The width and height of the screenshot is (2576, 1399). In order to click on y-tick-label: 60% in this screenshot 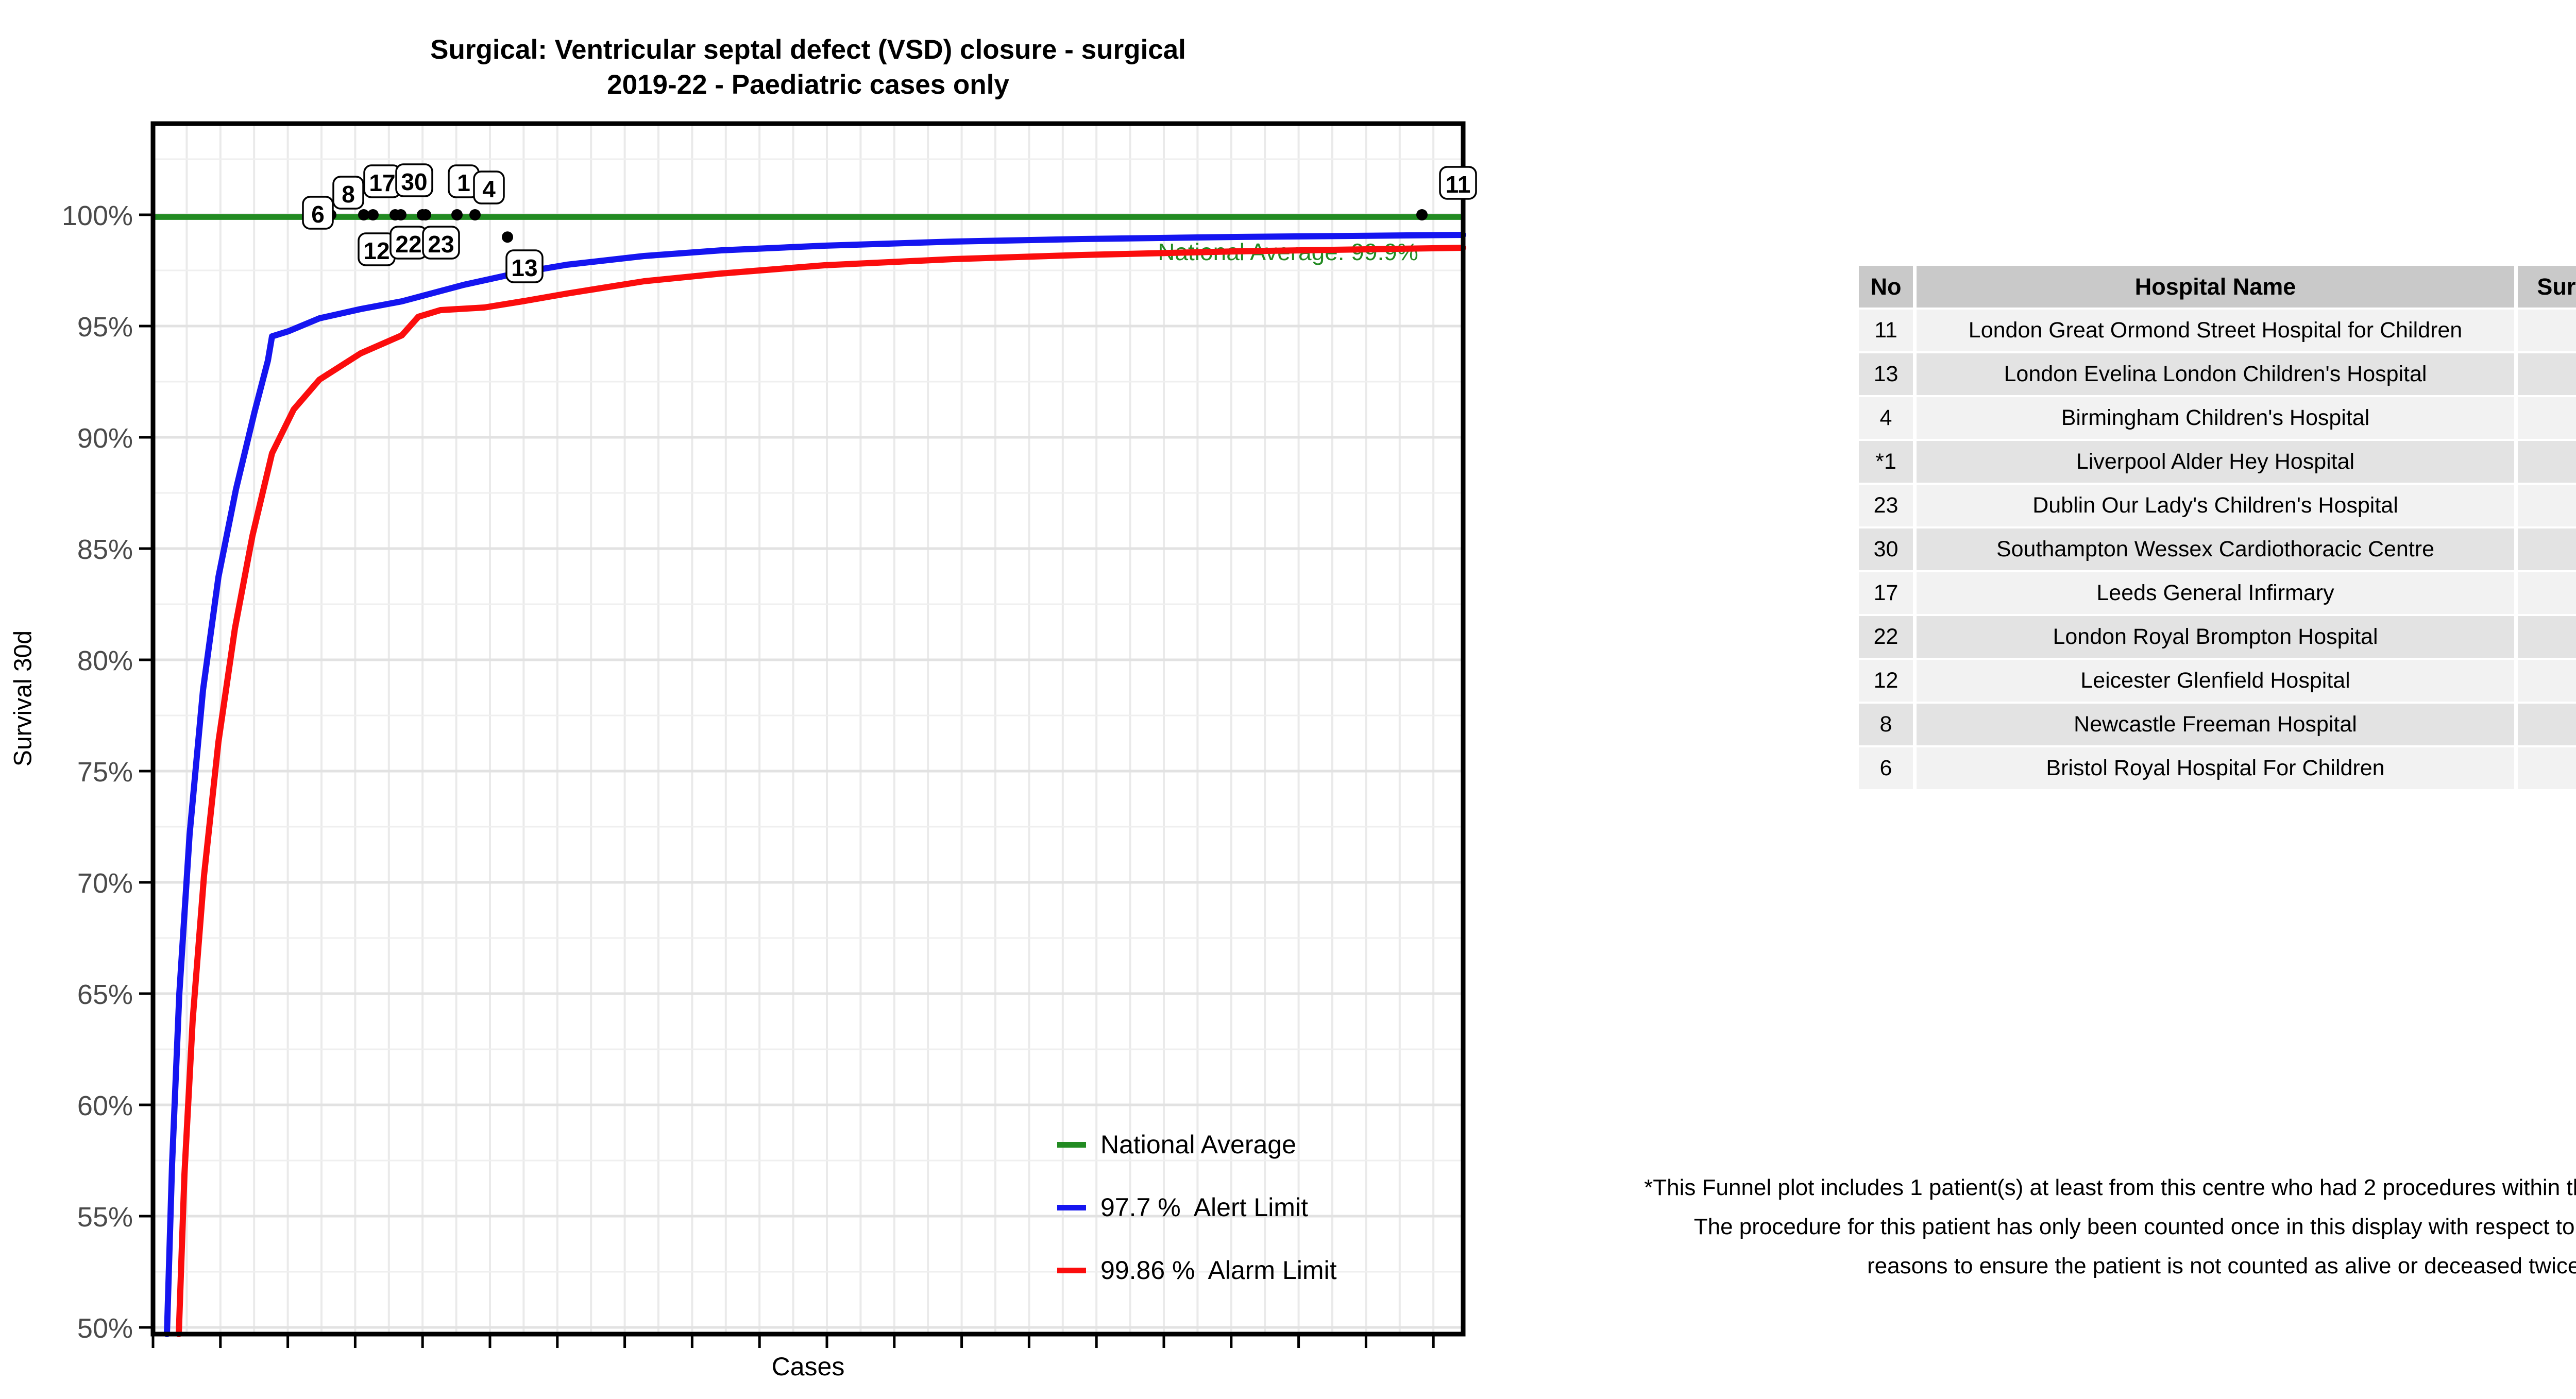, I will do `click(105, 1105)`.